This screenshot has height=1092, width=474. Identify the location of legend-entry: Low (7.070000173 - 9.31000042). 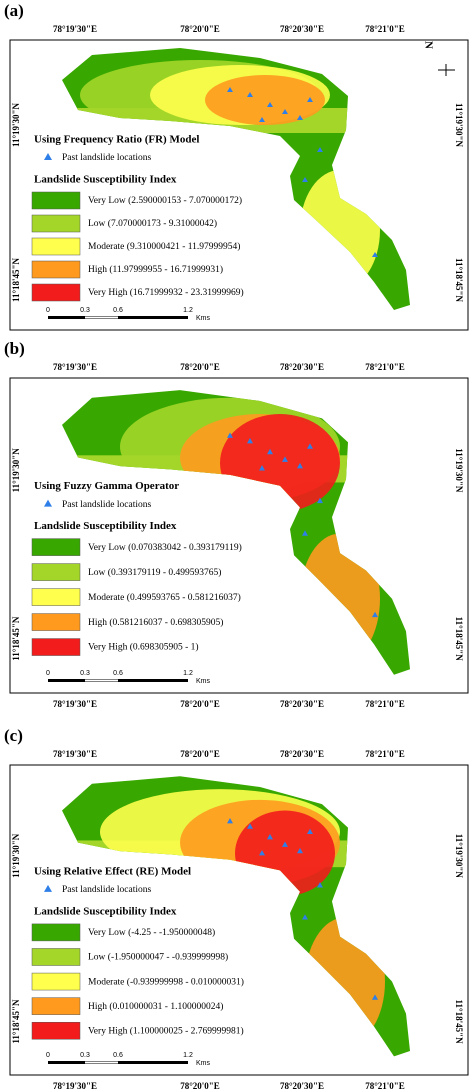
(152, 223).